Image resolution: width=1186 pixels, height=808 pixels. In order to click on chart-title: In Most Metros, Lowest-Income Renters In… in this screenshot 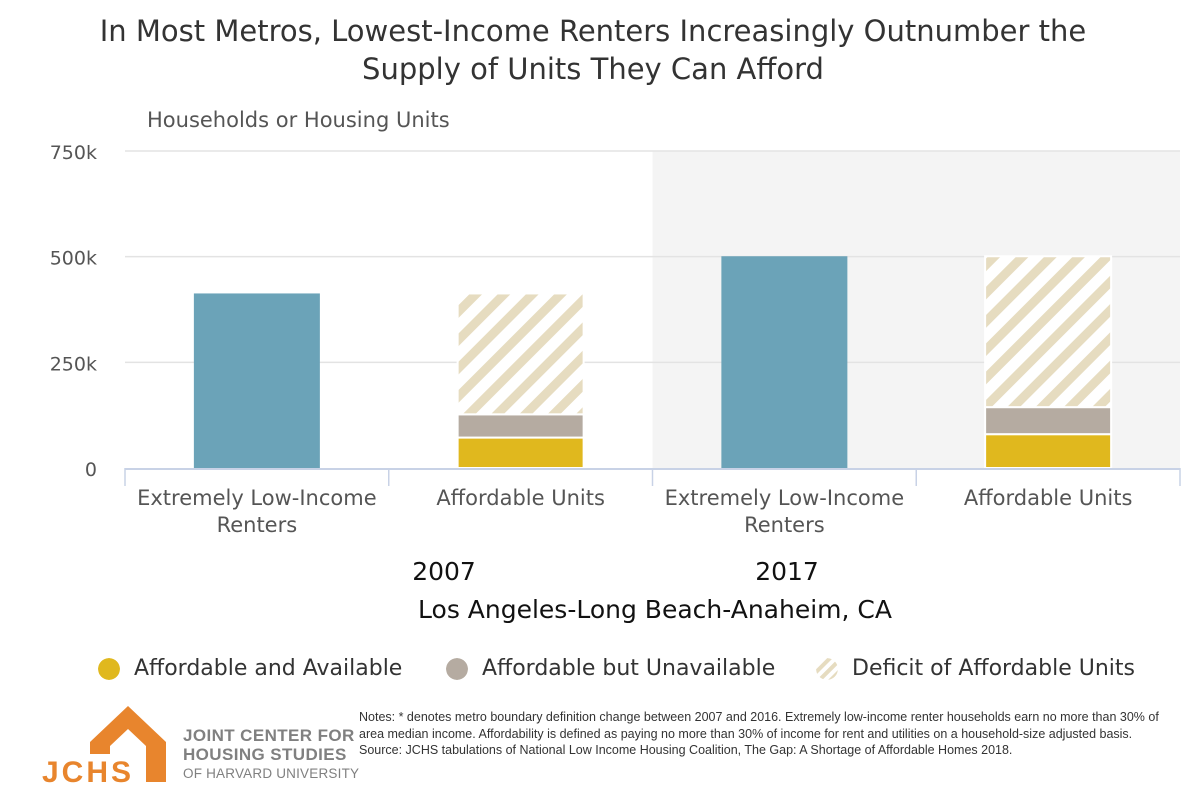, I will do `click(593, 50)`.